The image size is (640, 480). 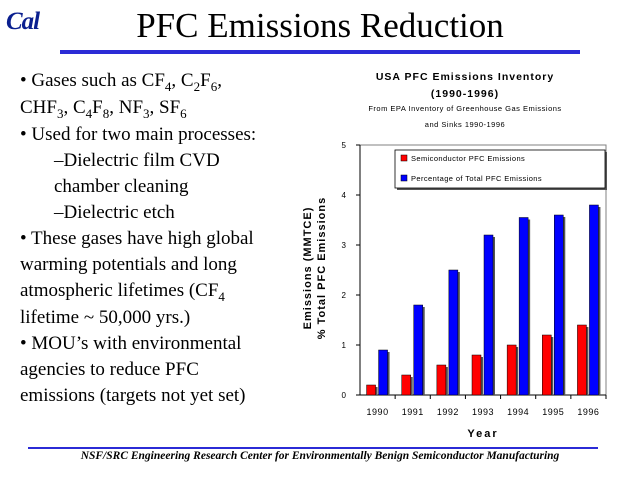 I want to click on sub-bullet-cvd-line1: –Dielectric film CVD, so click(x=137, y=160).